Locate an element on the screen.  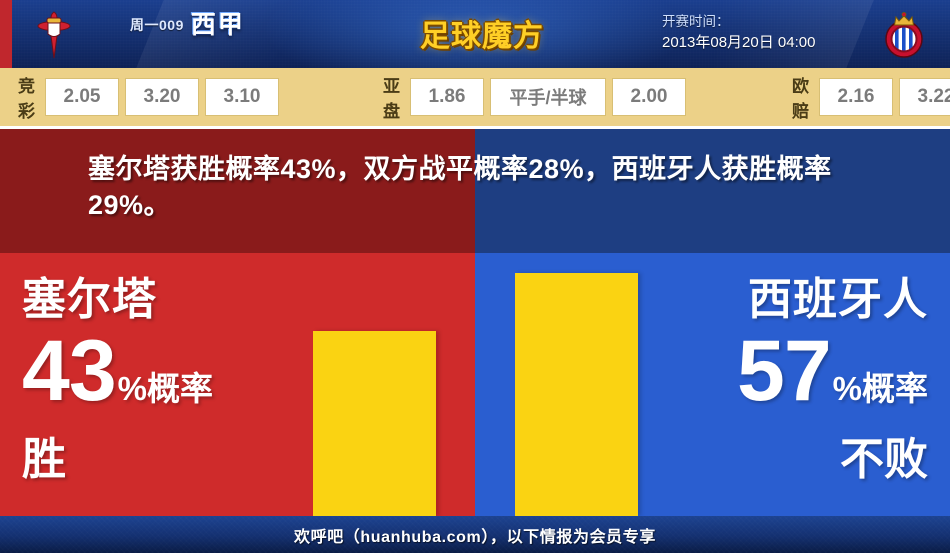
odds-cell-yapan-handicap: 平手/半球 is located at coordinates (548, 97).